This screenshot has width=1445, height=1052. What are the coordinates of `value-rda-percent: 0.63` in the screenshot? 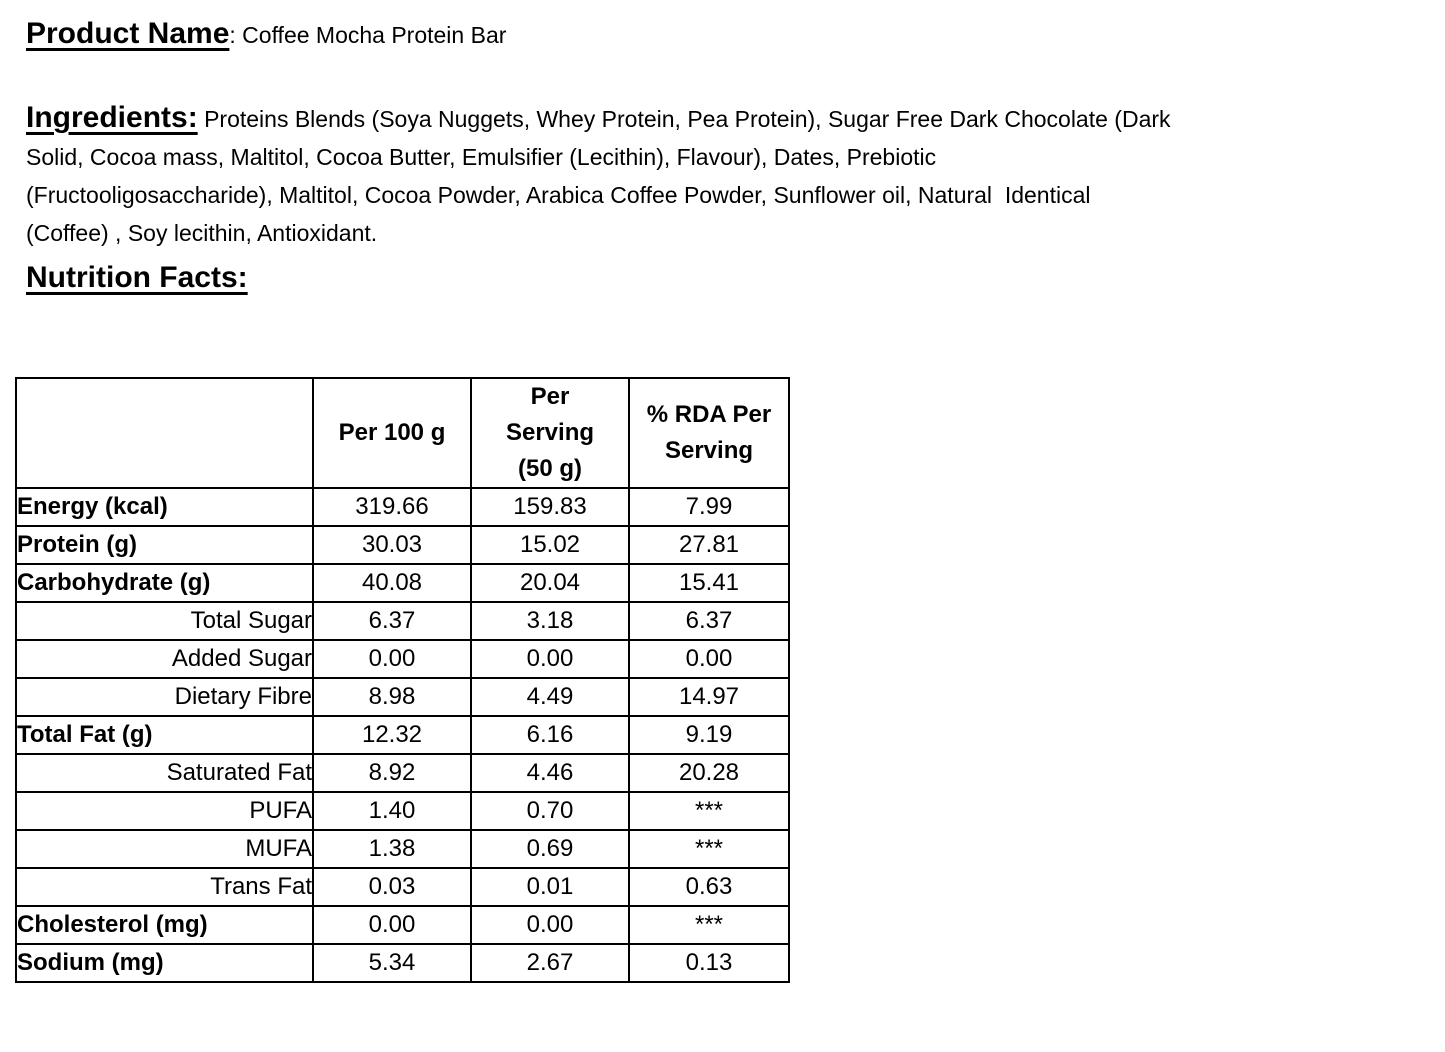 It's located at (709, 887).